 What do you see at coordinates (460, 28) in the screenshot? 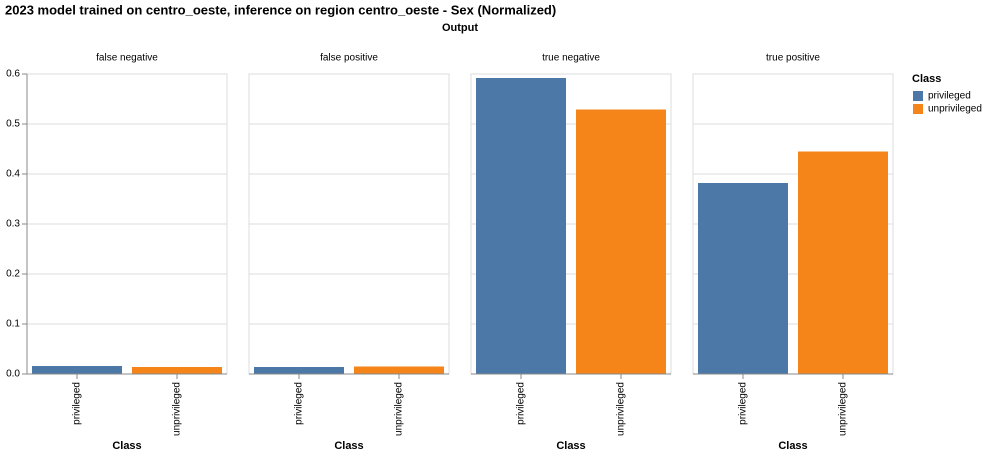
I see `column-title: Output` at bounding box center [460, 28].